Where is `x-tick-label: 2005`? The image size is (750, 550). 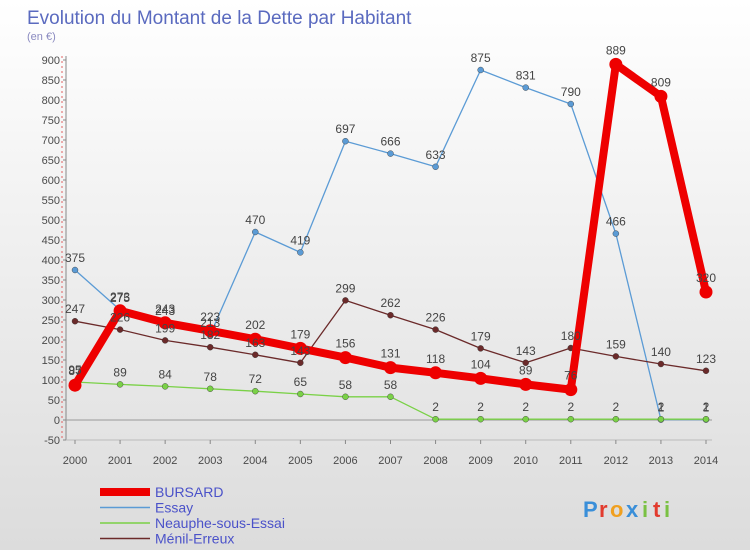 x-tick-label: 2005 is located at coordinates (300, 461).